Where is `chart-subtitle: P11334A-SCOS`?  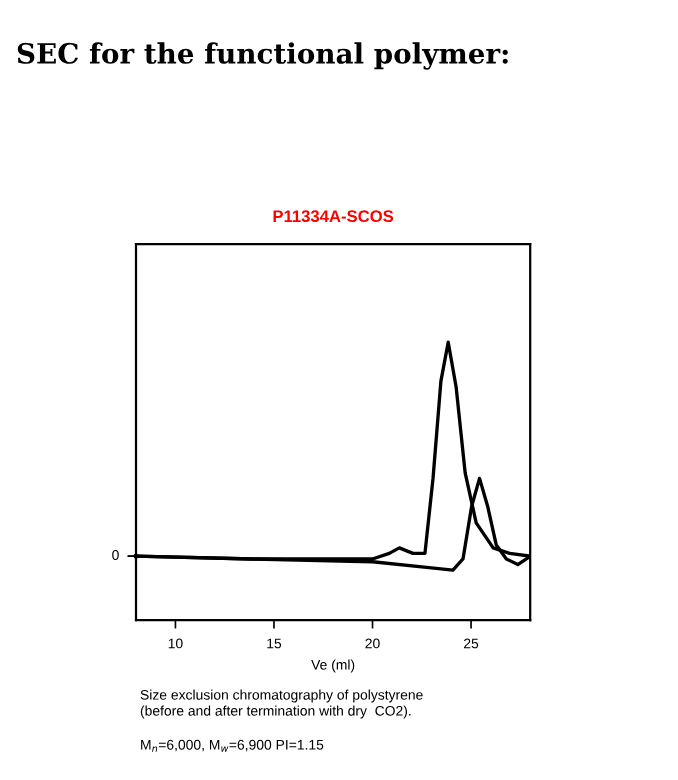
chart-subtitle: P11334A-SCOS is located at coordinates (333, 216).